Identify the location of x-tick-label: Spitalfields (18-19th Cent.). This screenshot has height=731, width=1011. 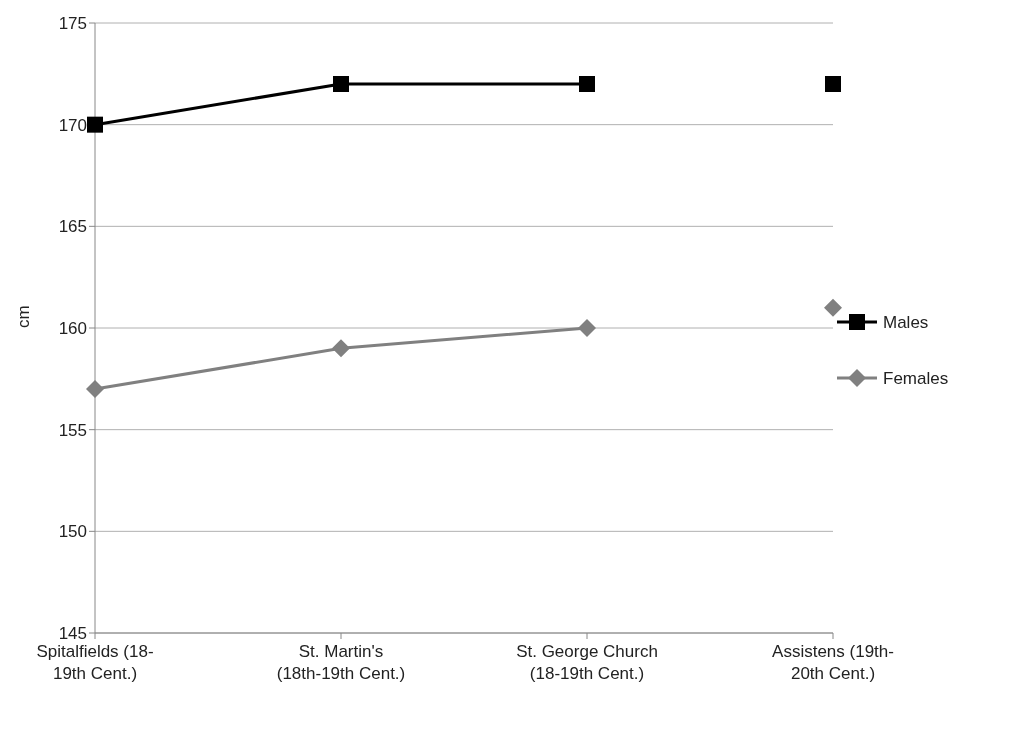
(95, 662).